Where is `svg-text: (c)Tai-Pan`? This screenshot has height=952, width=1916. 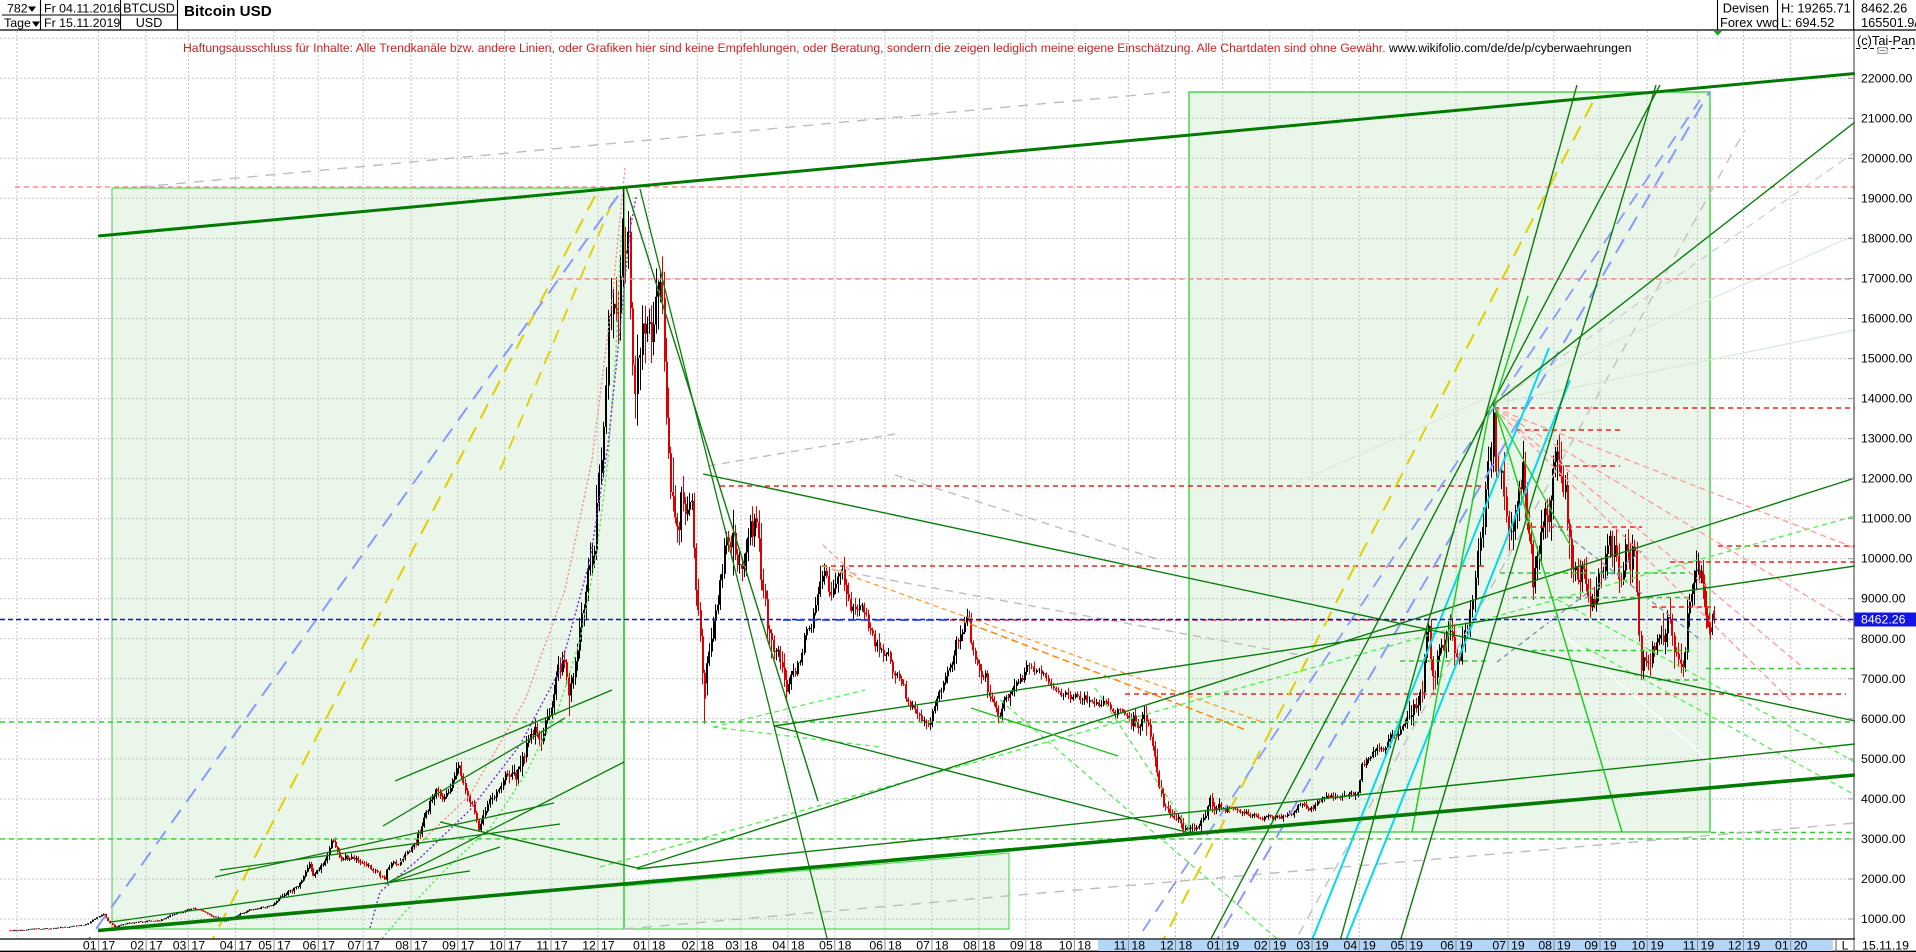
svg-text: (c)Tai-Pan is located at coordinates (1886, 40).